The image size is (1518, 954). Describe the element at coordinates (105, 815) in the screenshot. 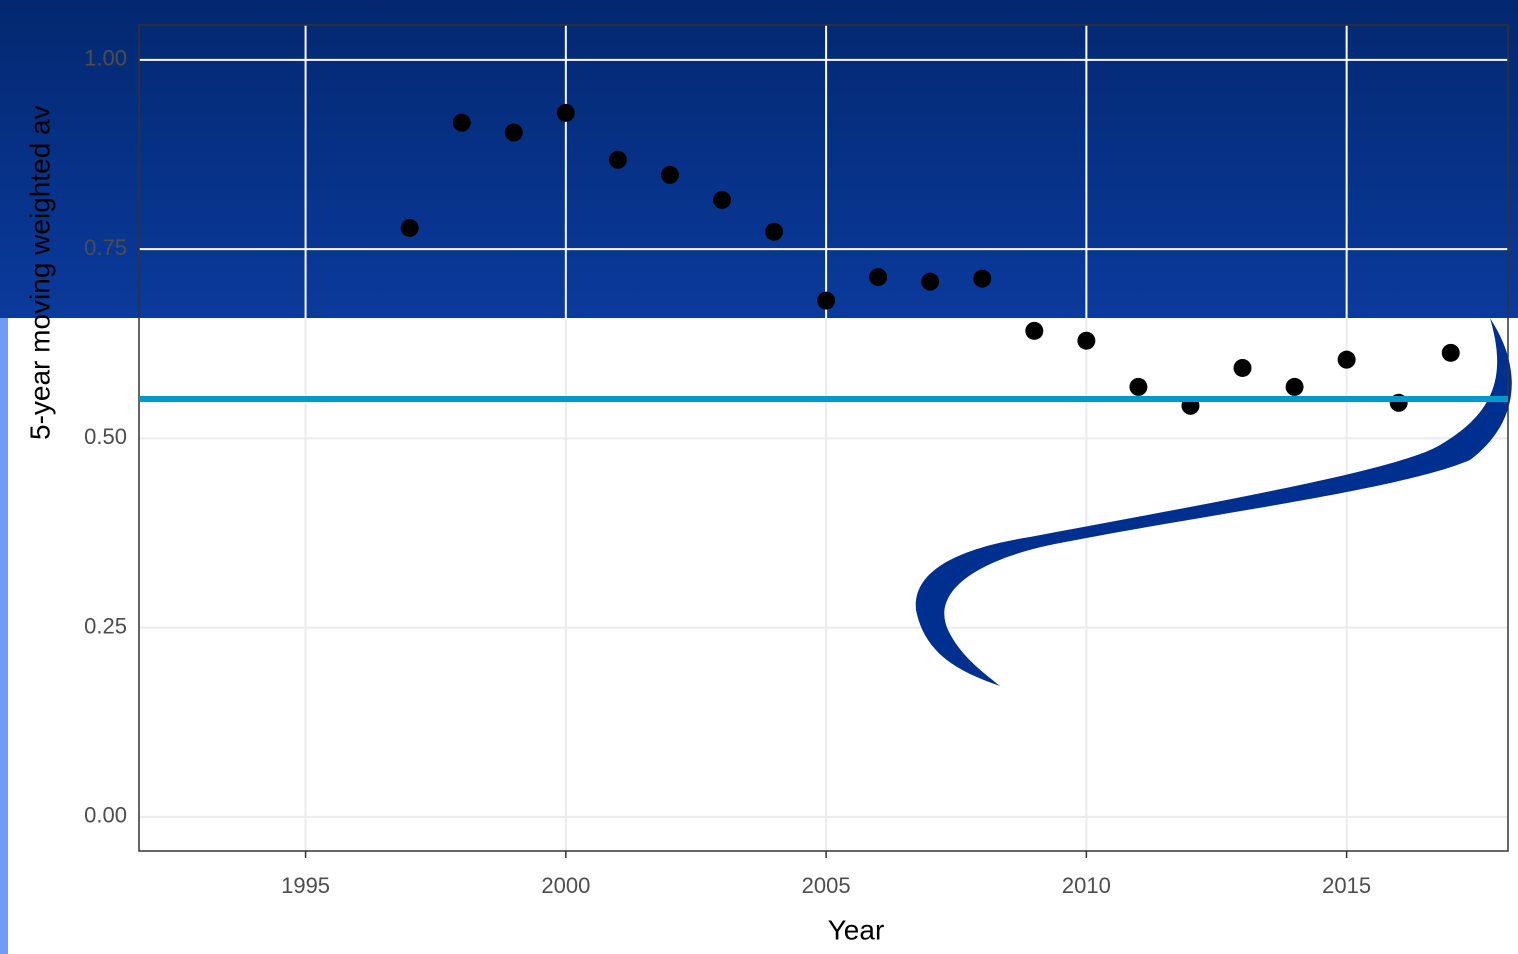

I see `y-tick-label: 0.00` at that location.